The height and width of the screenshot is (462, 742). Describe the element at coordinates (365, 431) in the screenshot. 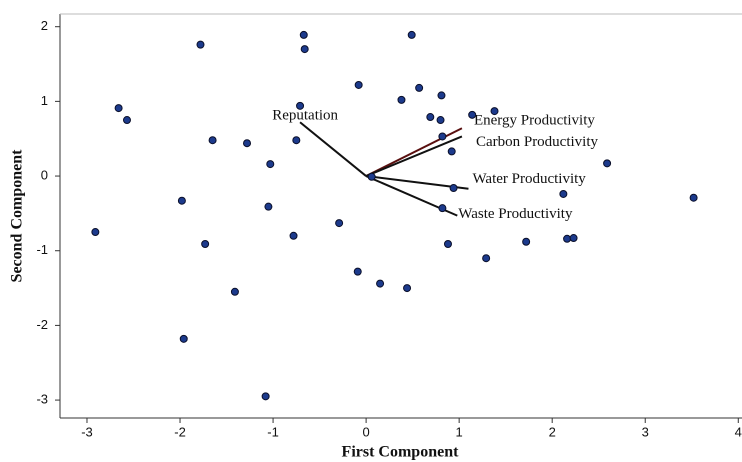

I see `x-tick-label: 0` at that location.